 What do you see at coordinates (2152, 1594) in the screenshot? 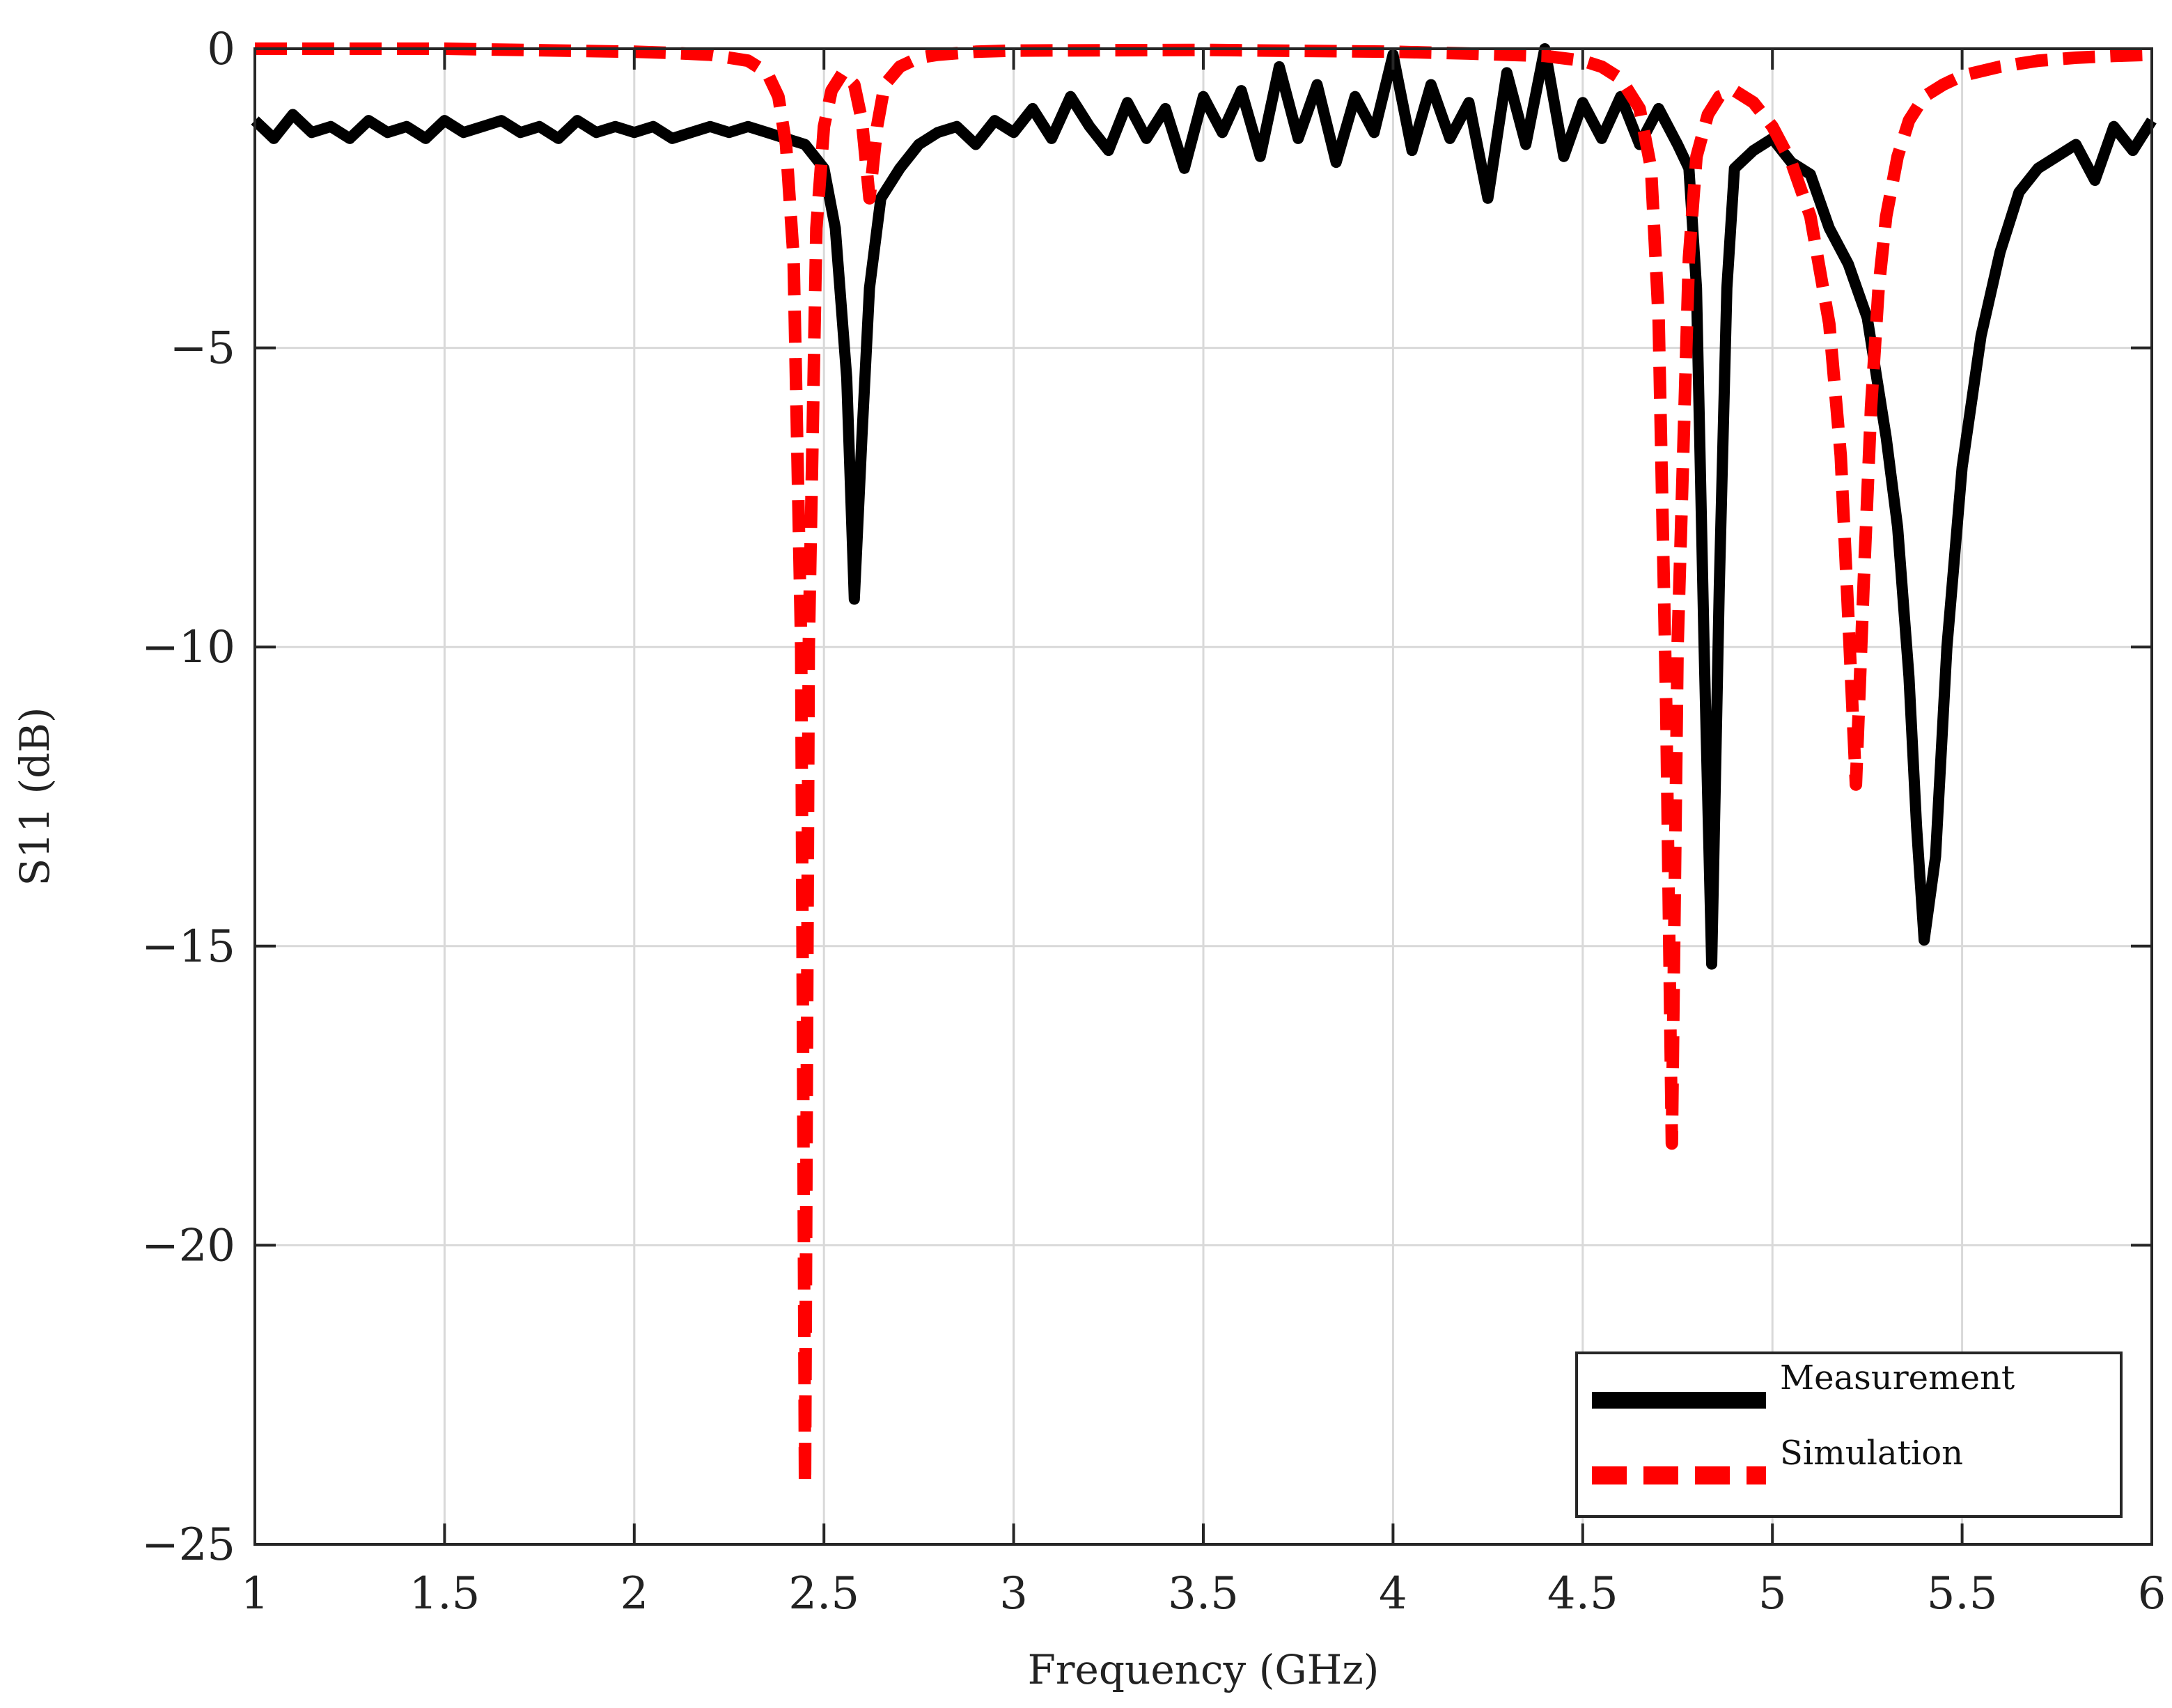
I see `x-tick-label: 6` at bounding box center [2152, 1594].